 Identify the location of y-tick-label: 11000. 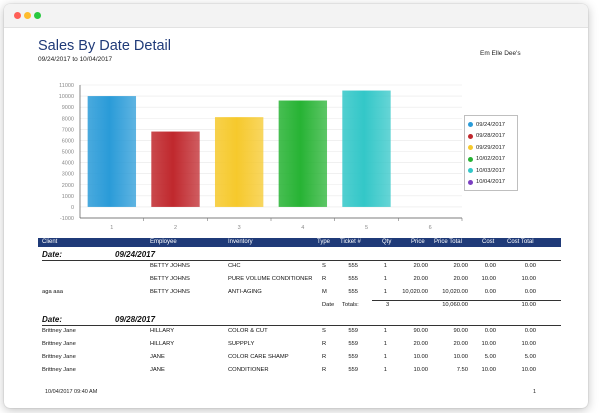
(66, 86).